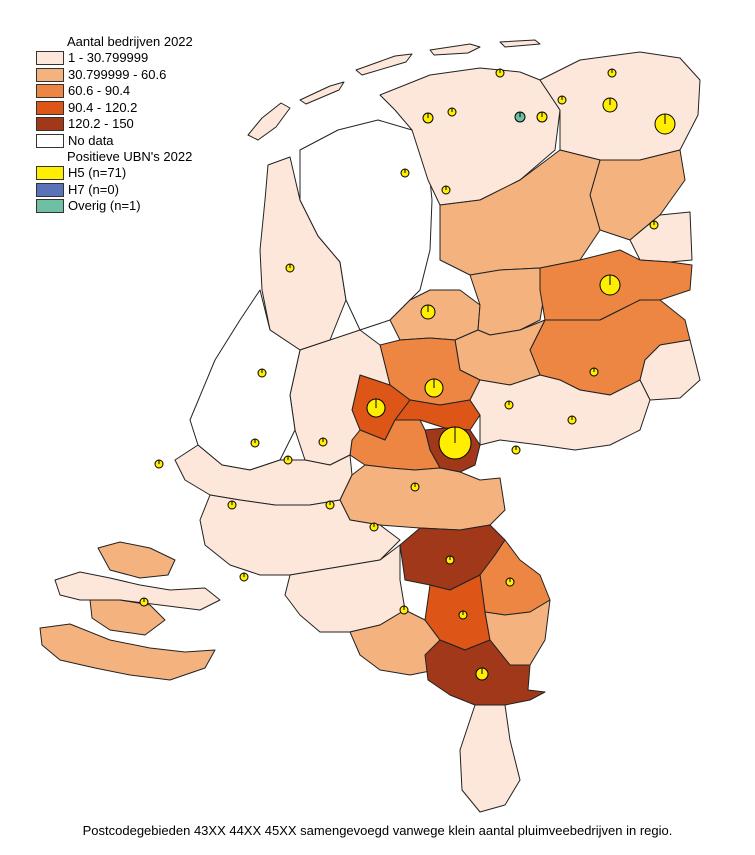 The image size is (755, 855). I want to click on legend-label: Overig (n=1), so click(104, 206).